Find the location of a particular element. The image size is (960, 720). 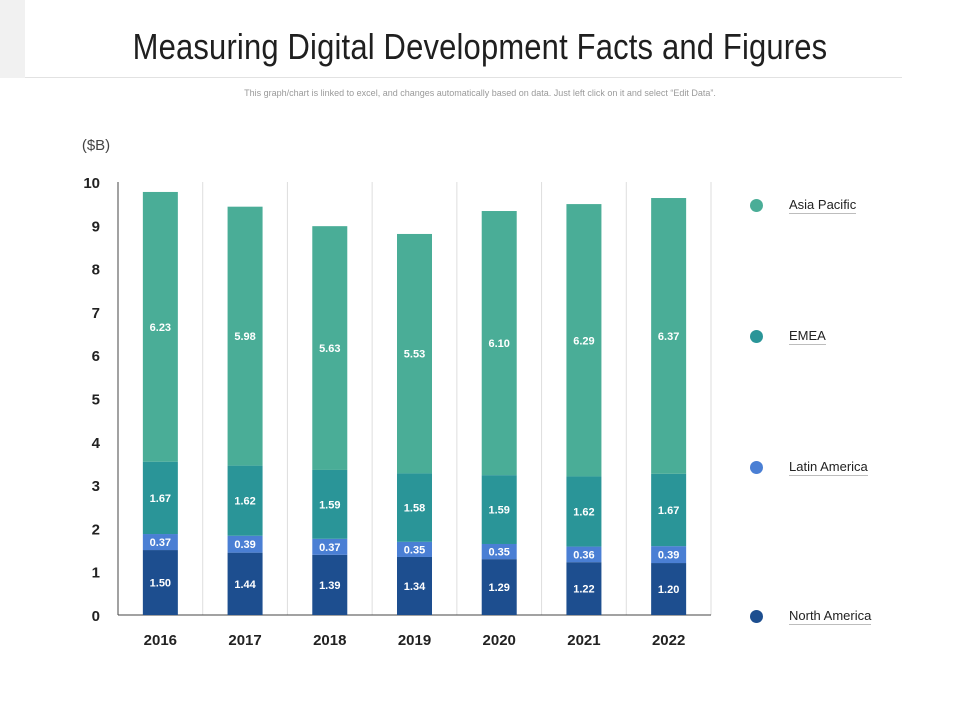

data-label: 6.10 is located at coordinates (499, 344).